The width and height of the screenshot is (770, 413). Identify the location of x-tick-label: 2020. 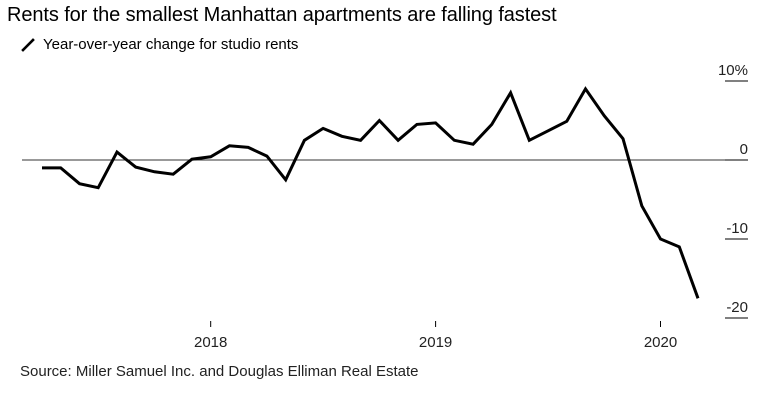
(660, 342).